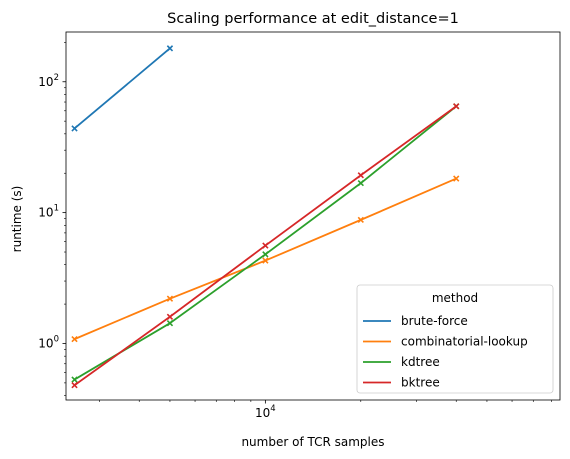  I want to click on y-tick-label: 10⁰, so click(48, 342).